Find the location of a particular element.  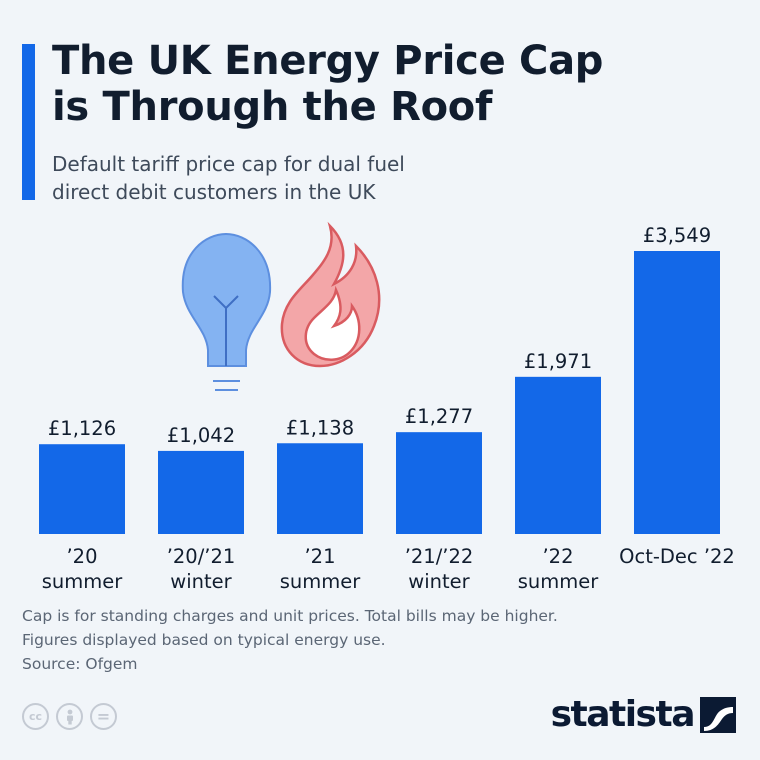

value-label-5: £3,549 is located at coordinates (677, 235).